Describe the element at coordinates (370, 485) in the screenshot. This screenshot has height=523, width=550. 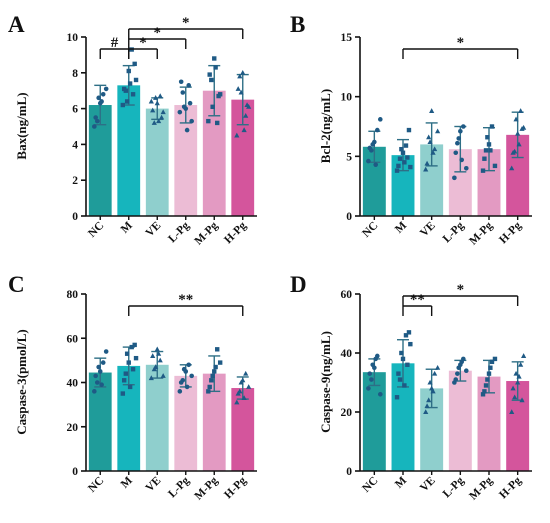
I see `chart-d-x-tick-label-nc: NC` at that location.